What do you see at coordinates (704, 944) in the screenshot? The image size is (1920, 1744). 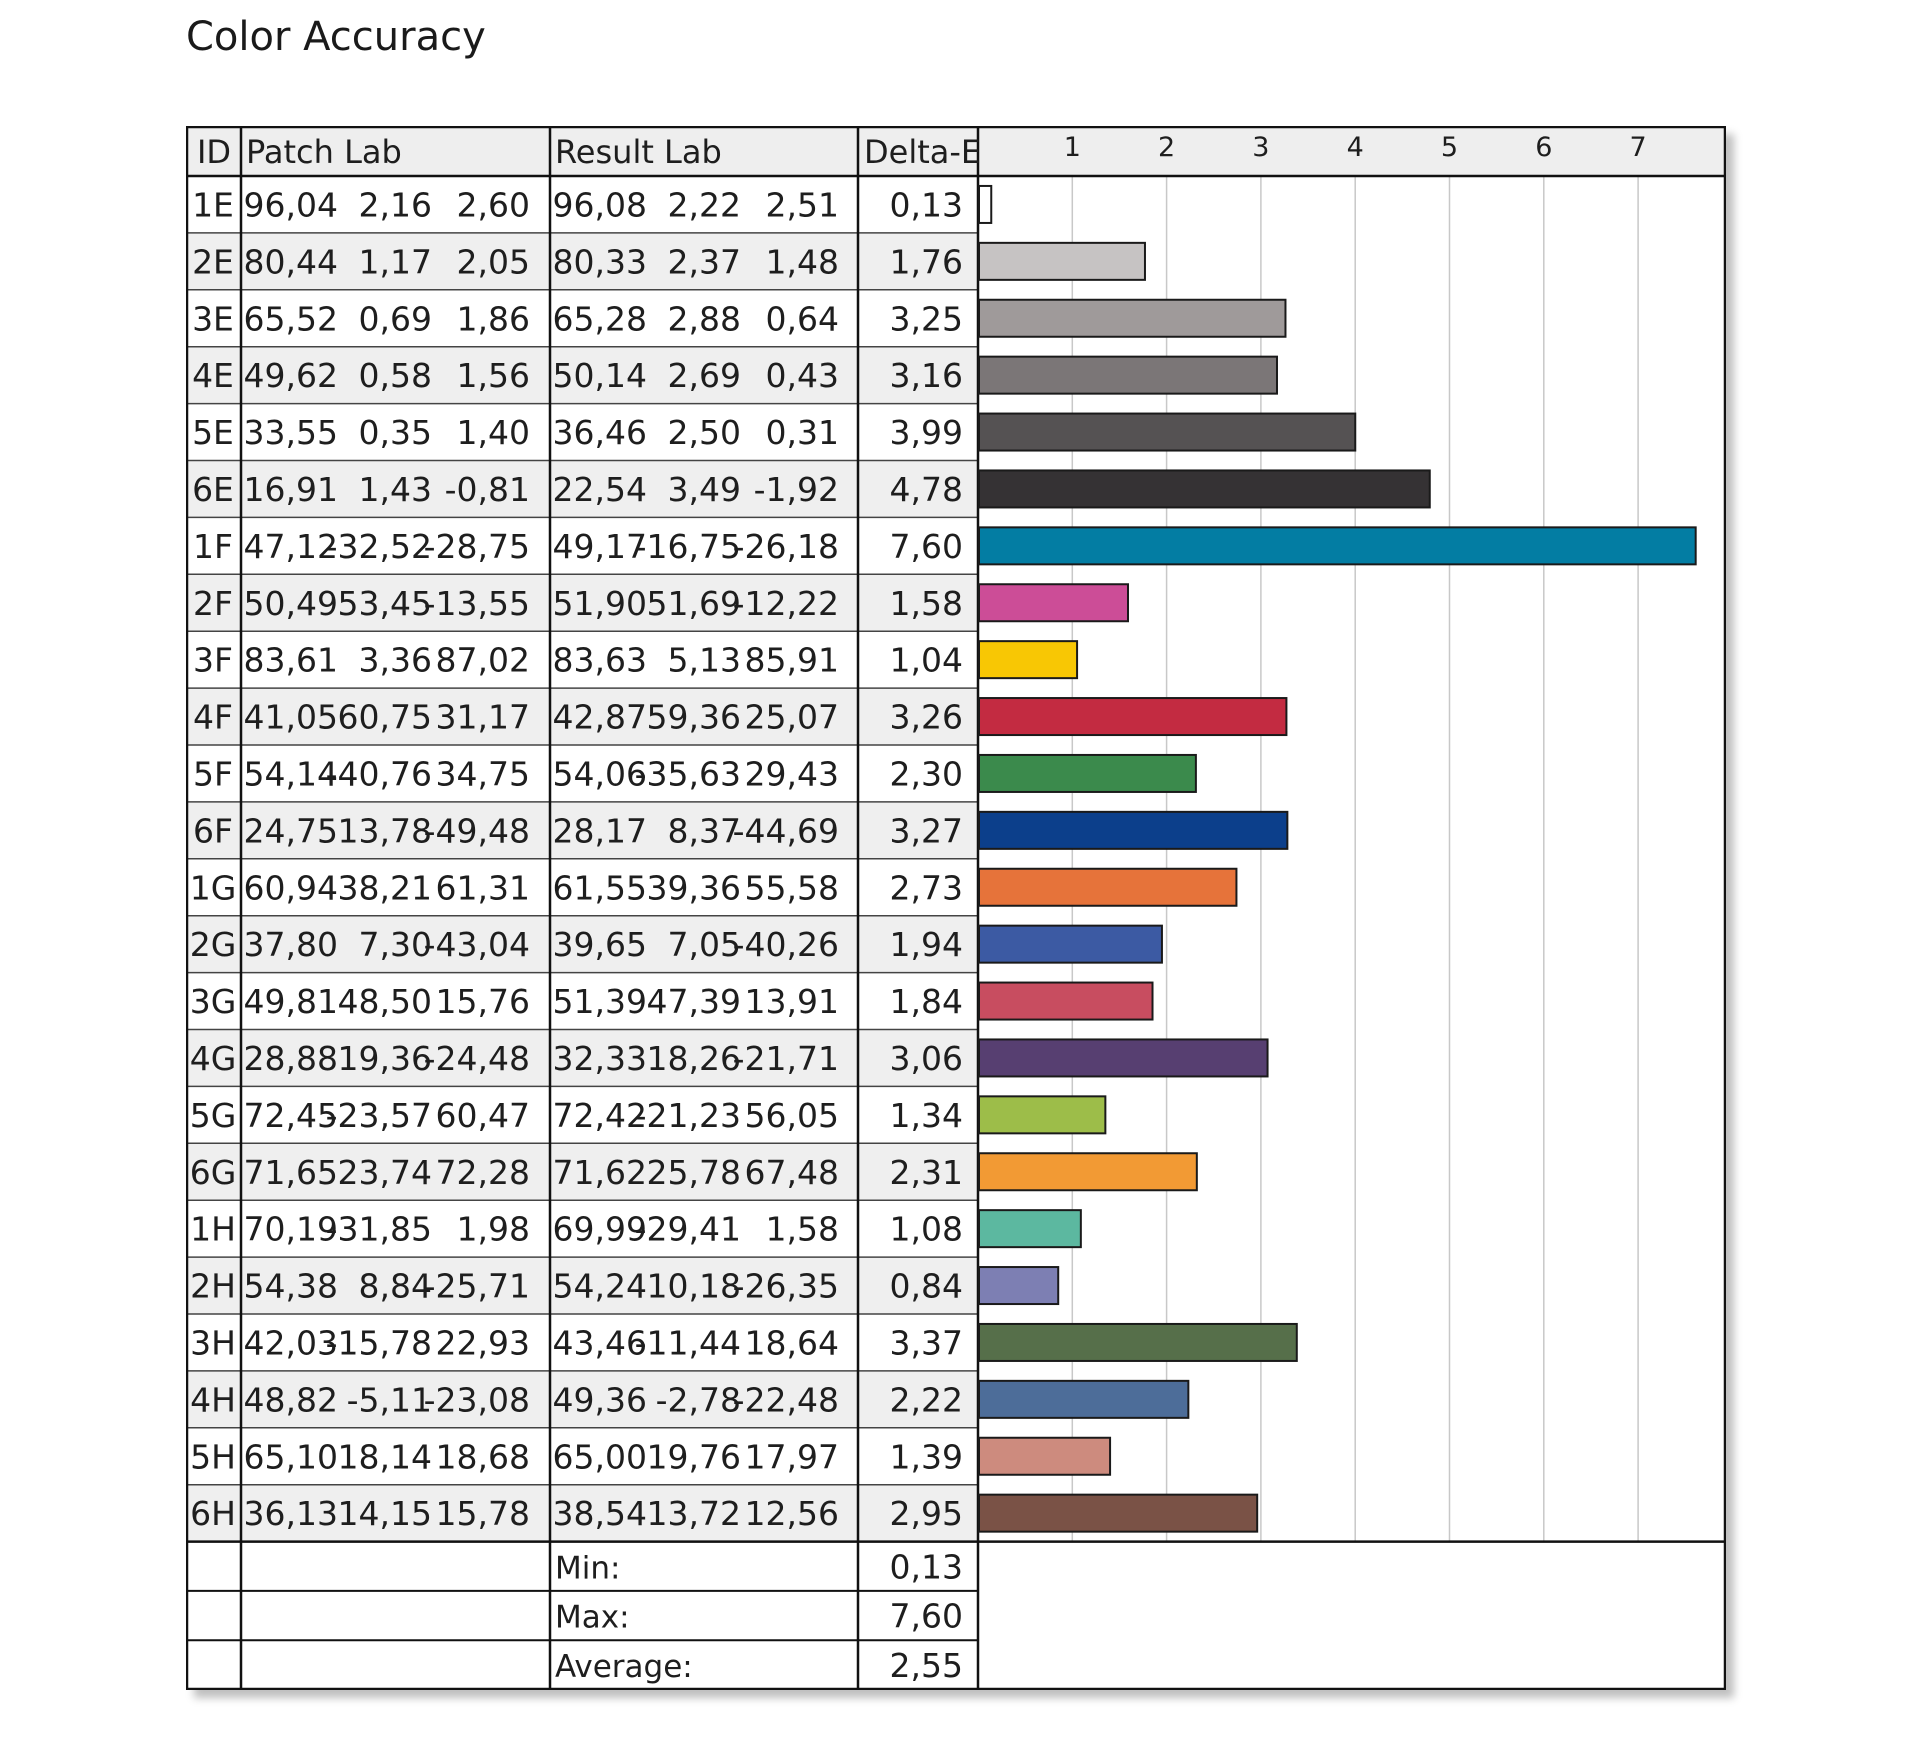 I see `result-lab-value: 7,05` at bounding box center [704, 944].